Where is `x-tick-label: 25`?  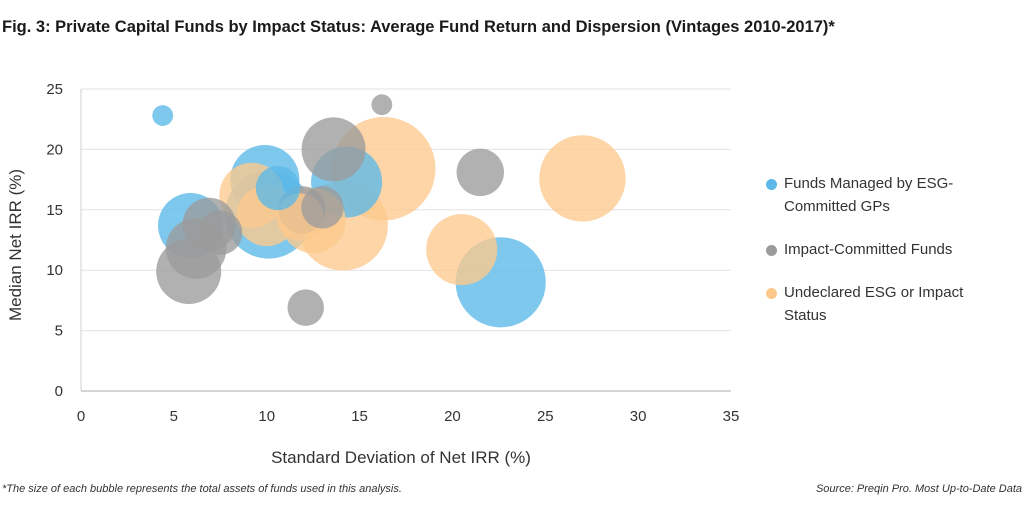
x-tick-label: 25 is located at coordinates (545, 416).